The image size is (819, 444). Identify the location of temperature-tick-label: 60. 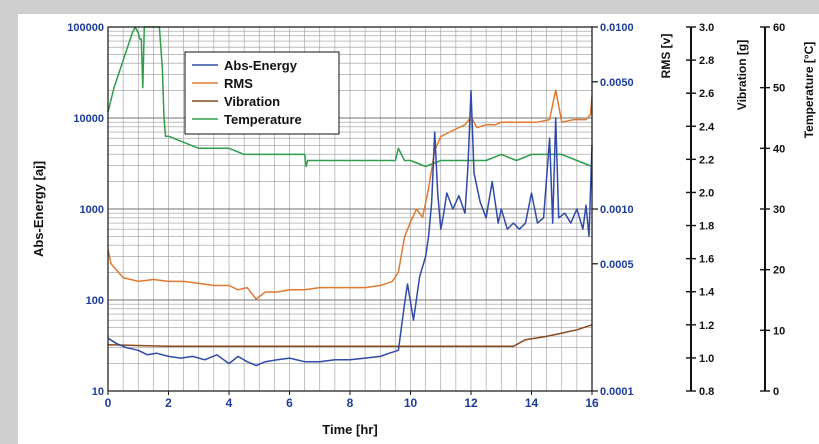
(779, 28).